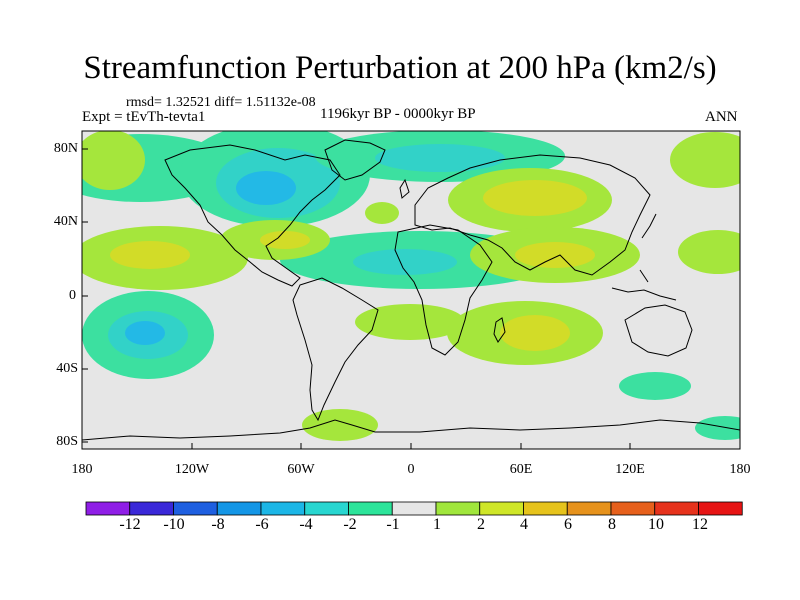 The height and width of the screenshot is (600, 800). Describe the element at coordinates (340, 425) in the screenshot. I see `contour-pos-southern-ocean` at that location.